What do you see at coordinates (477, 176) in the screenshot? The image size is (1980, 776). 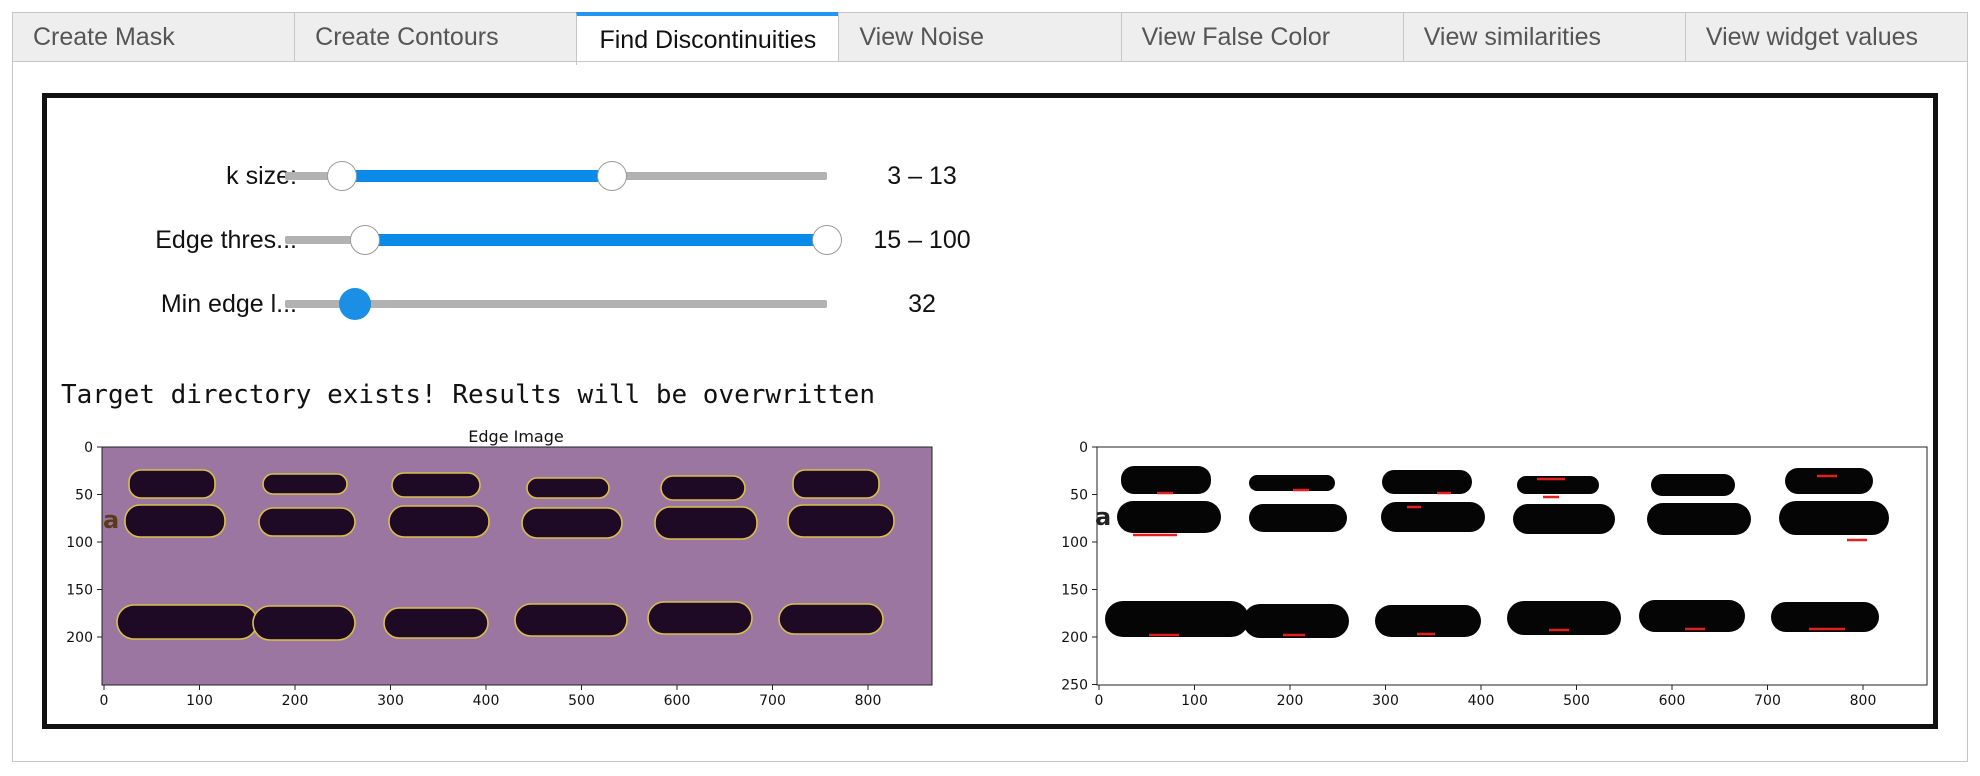 I see `ksize-fill` at bounding box center [477, 176].